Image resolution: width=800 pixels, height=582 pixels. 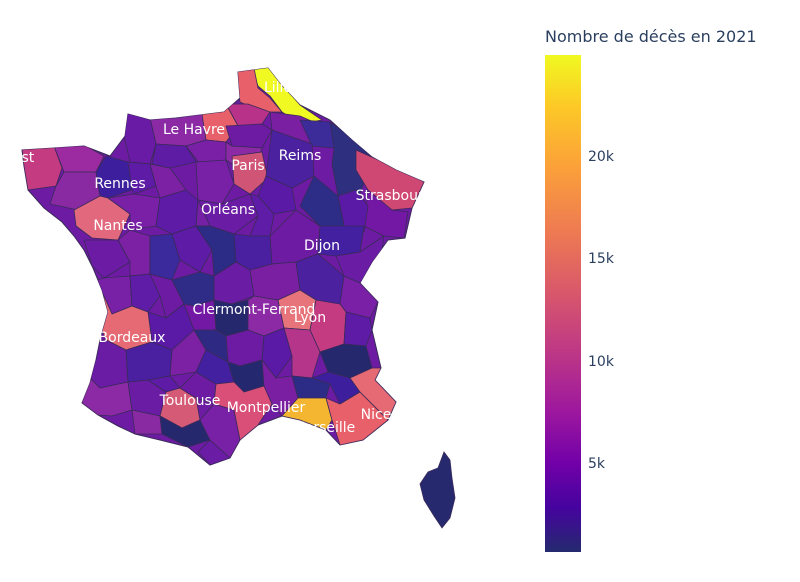 What do you see at coordinates (563, 303) in the screenshot?
I see `colorbar` at bounding box center [563, 303].